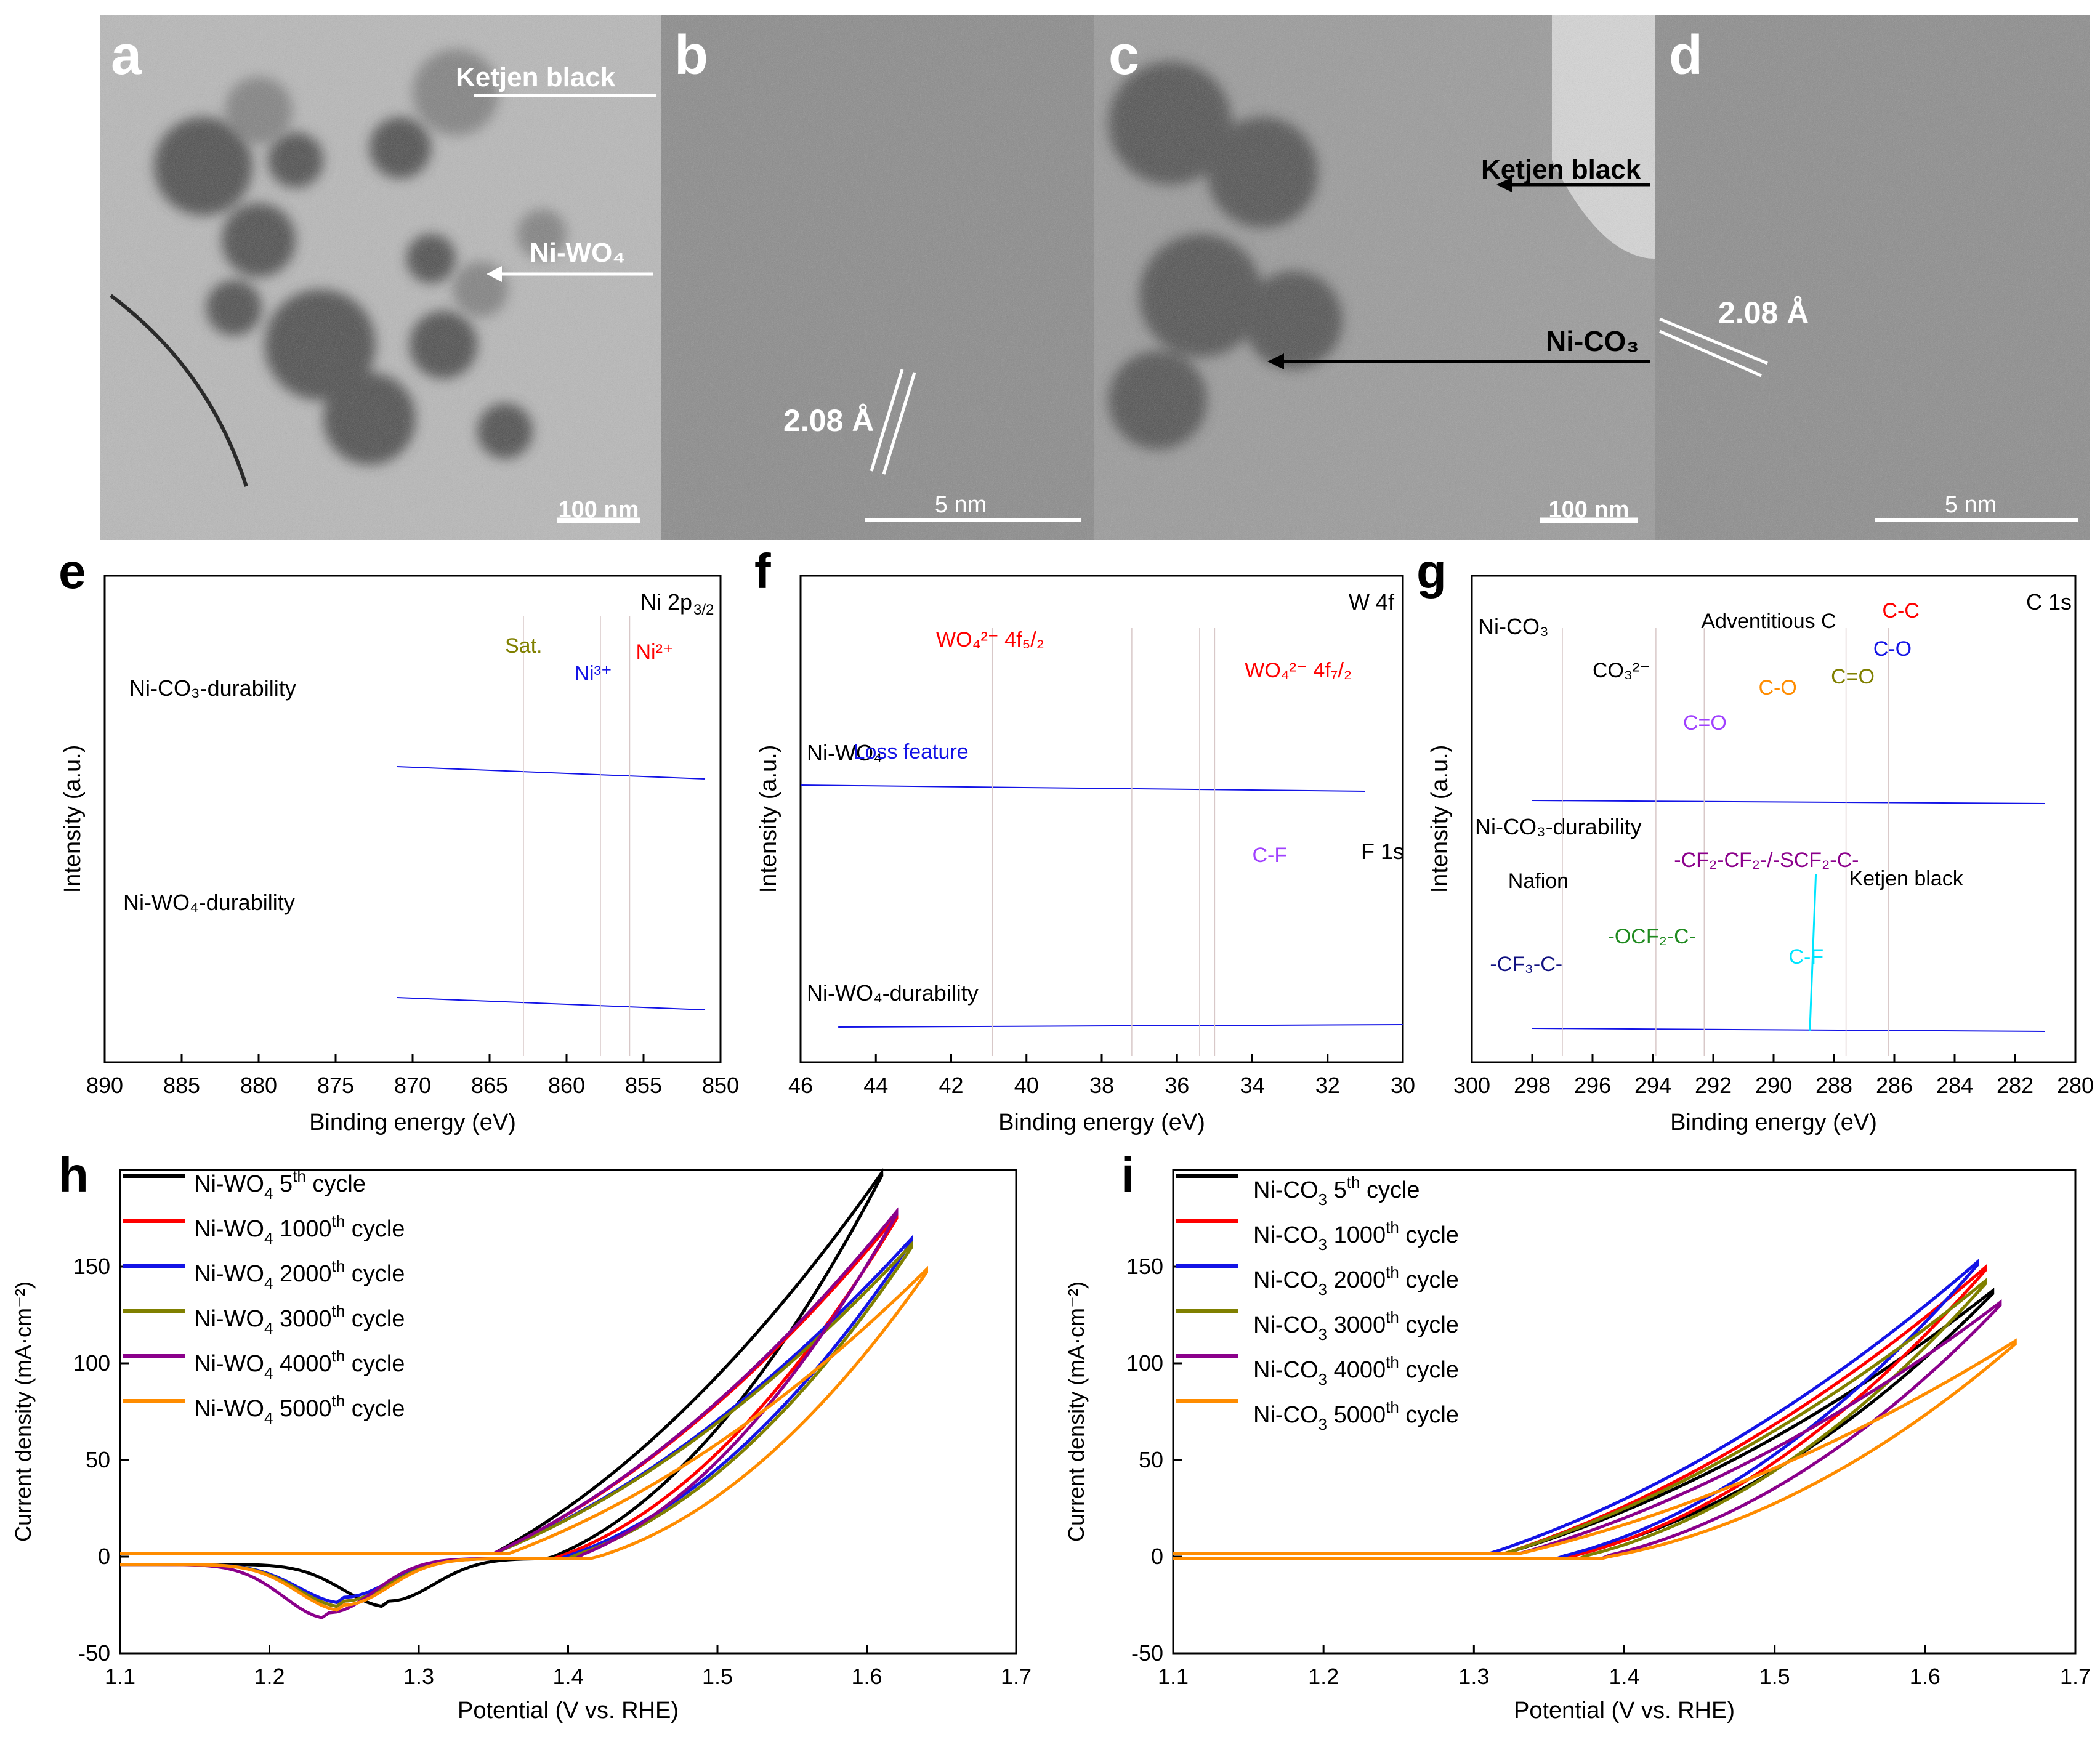 This screenshot has width=2100, height=1750. I want to click on peak-label-ocf2: -OCF₂-C-, so click(1652, 937).